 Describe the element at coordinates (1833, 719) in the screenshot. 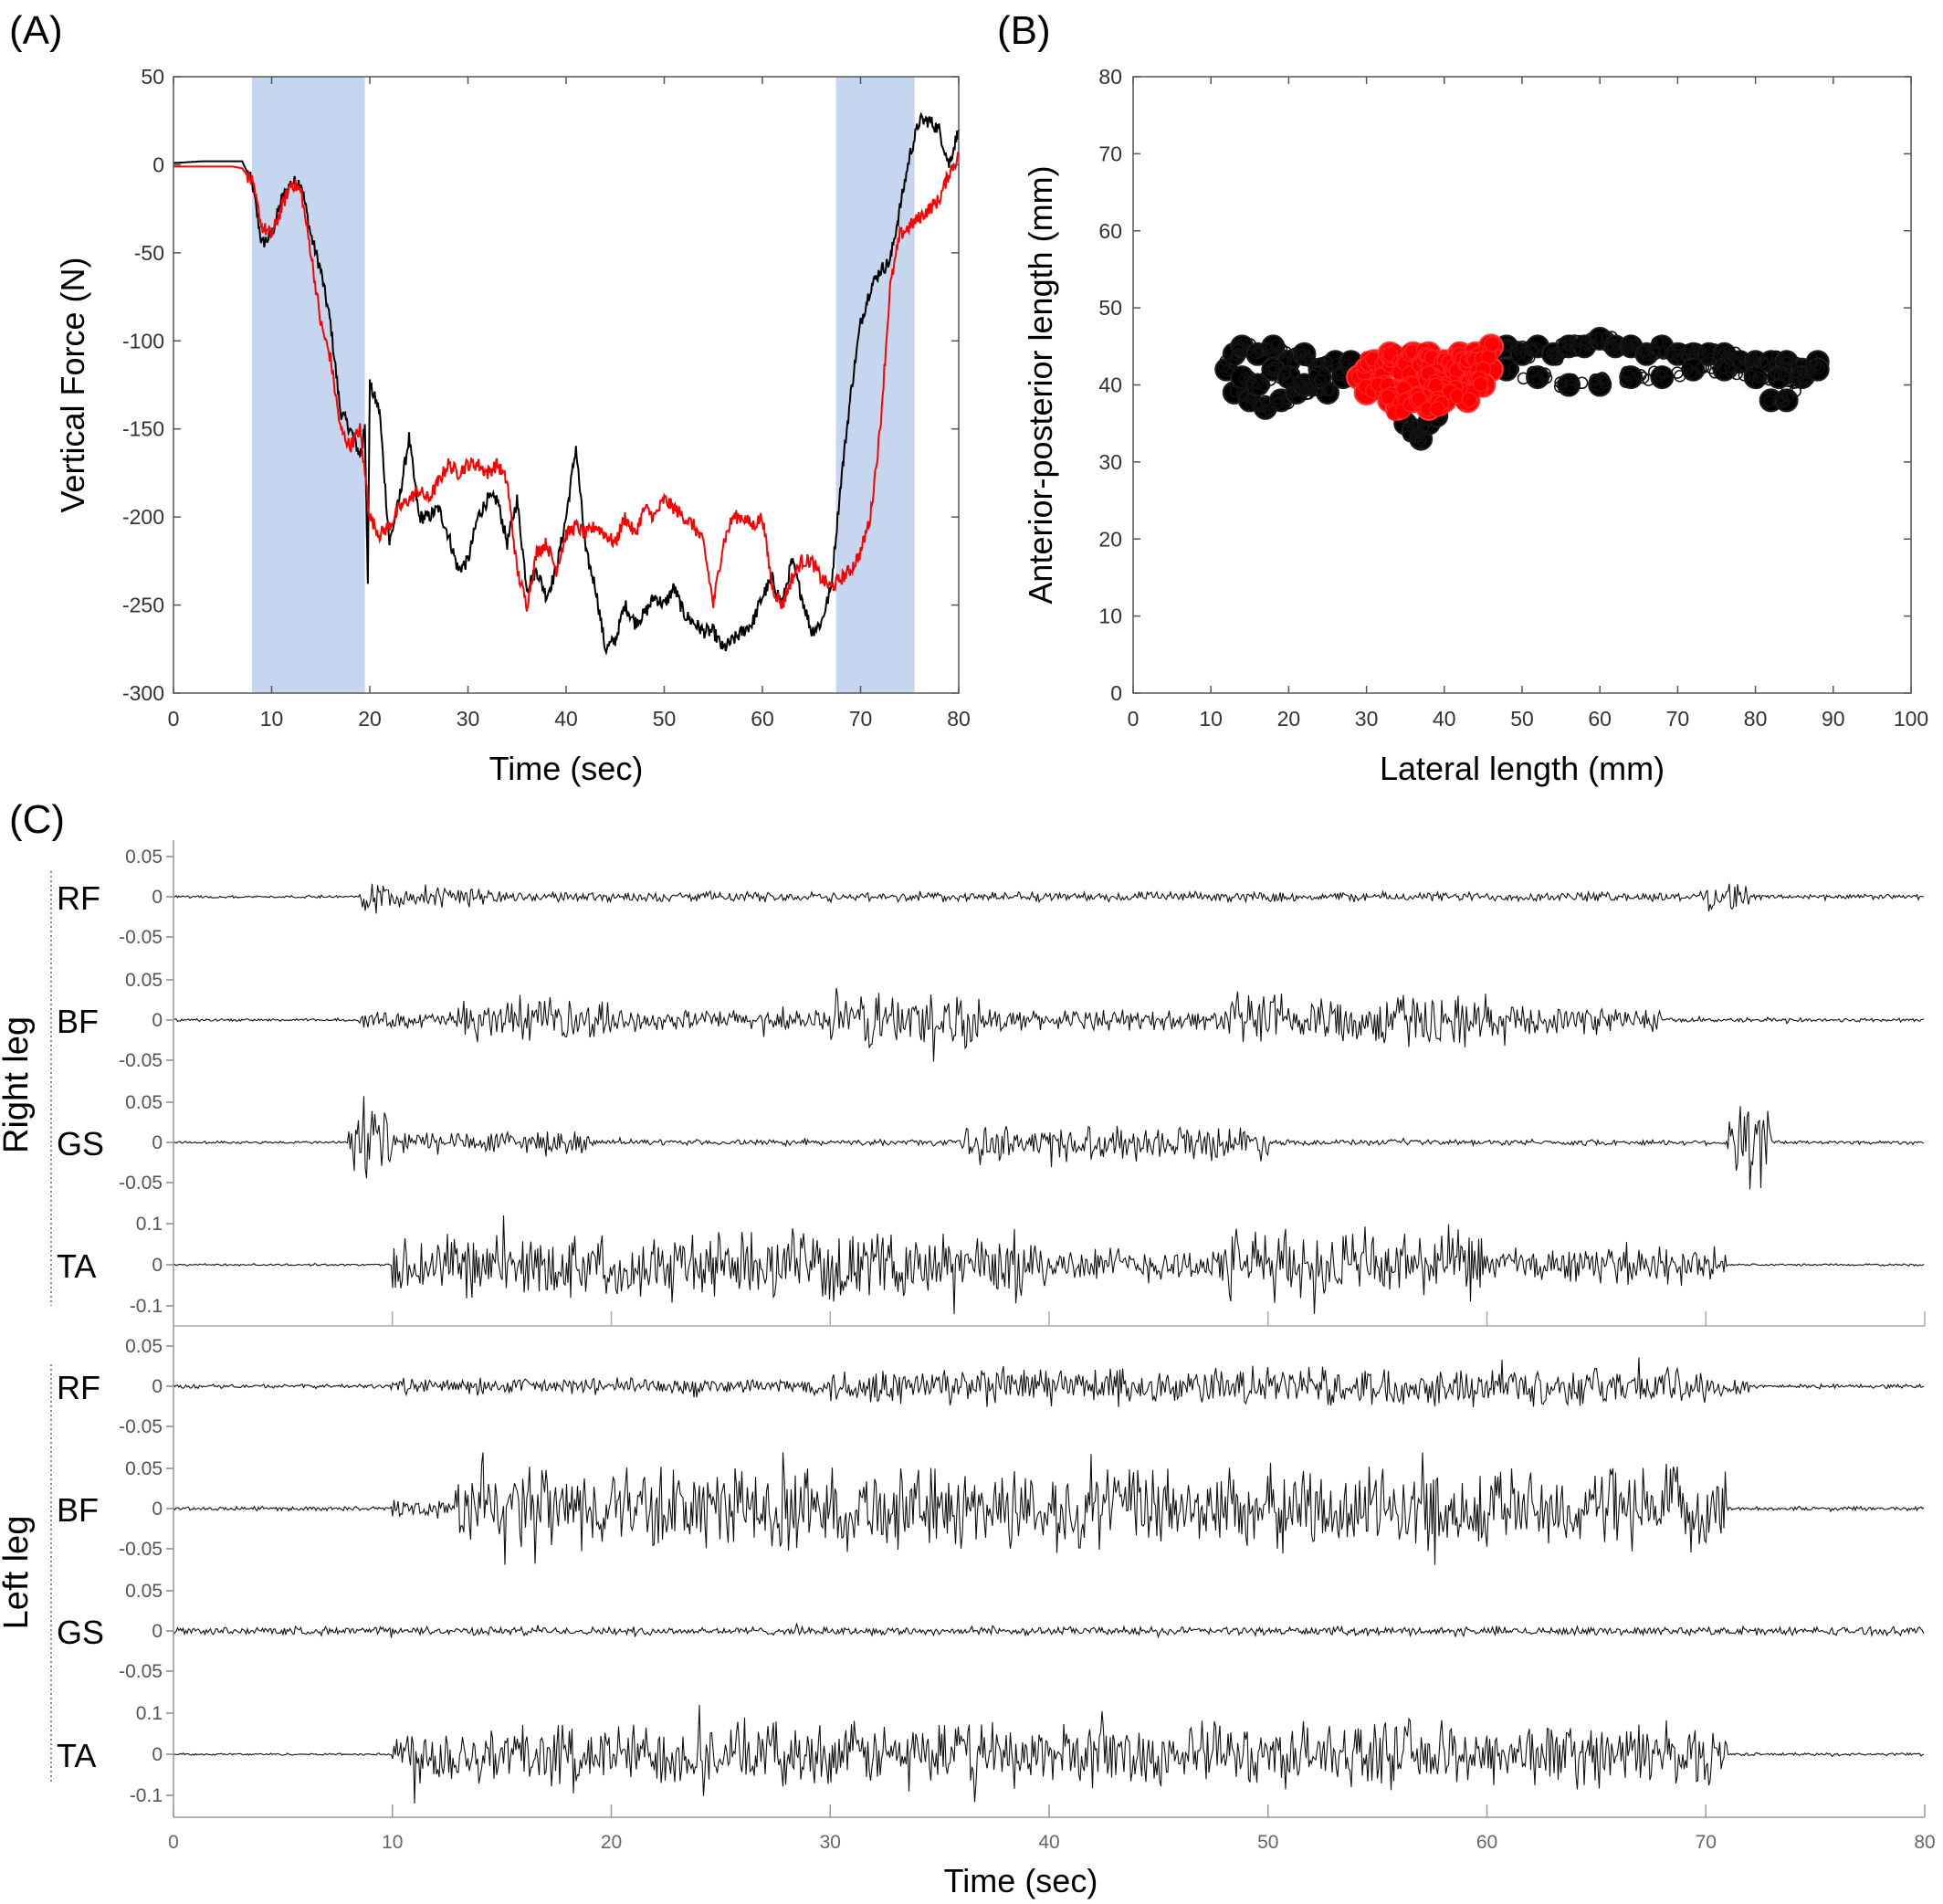

I see `x-tick-label: 90` at that location.